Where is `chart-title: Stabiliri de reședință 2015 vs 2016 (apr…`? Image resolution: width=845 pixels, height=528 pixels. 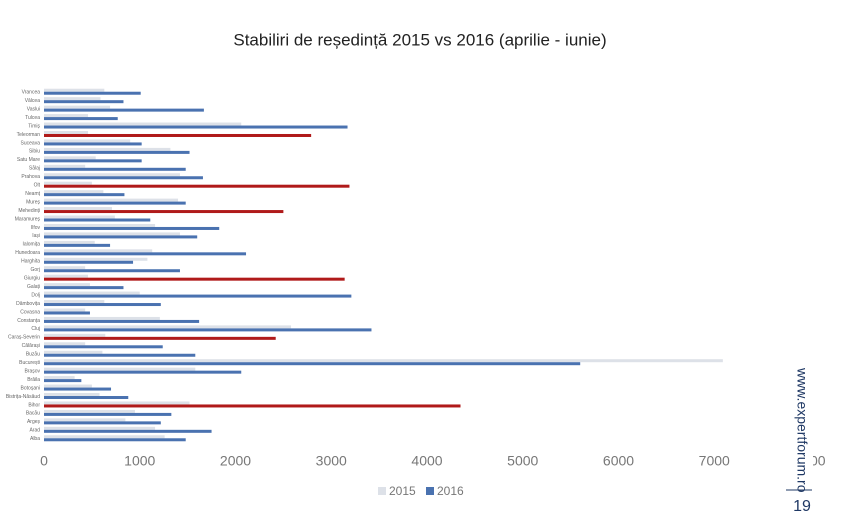 chart-title: Stabiliri de reședință 2015 vs 2016 (apr… is located at coordinates (419, 39).